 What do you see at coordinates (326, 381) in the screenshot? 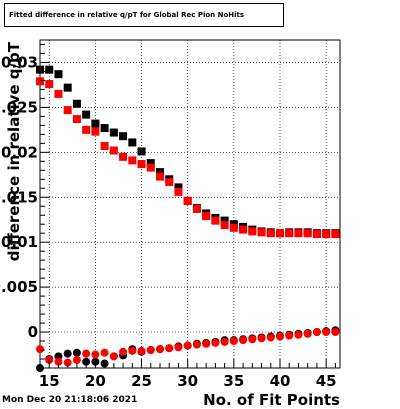
I see `x-tick-label: 45` at bounding box center [326, 381].